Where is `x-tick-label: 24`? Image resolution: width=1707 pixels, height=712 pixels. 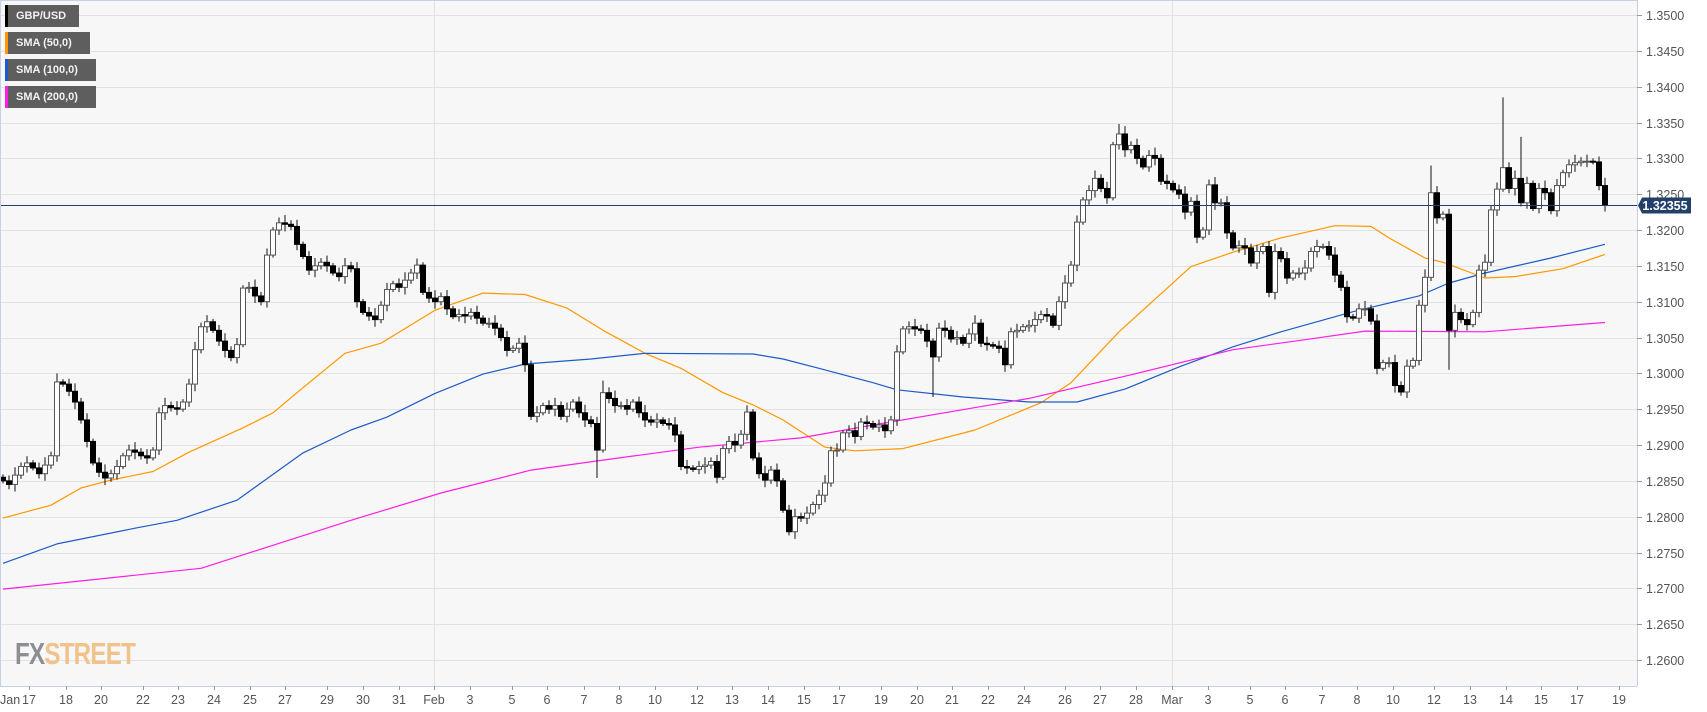 x-tick-label: 24 is located at coordinates (214, 700).